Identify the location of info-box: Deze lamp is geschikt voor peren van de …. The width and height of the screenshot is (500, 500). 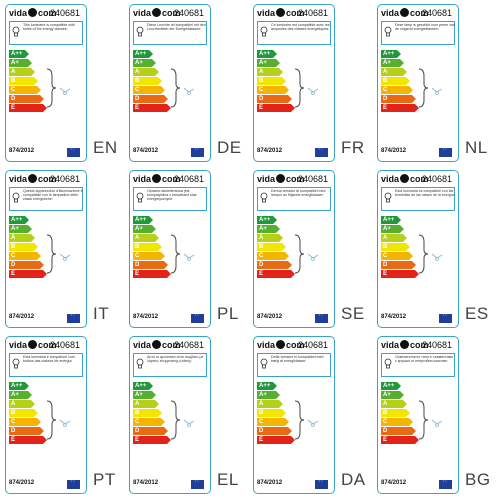
(418, 33).